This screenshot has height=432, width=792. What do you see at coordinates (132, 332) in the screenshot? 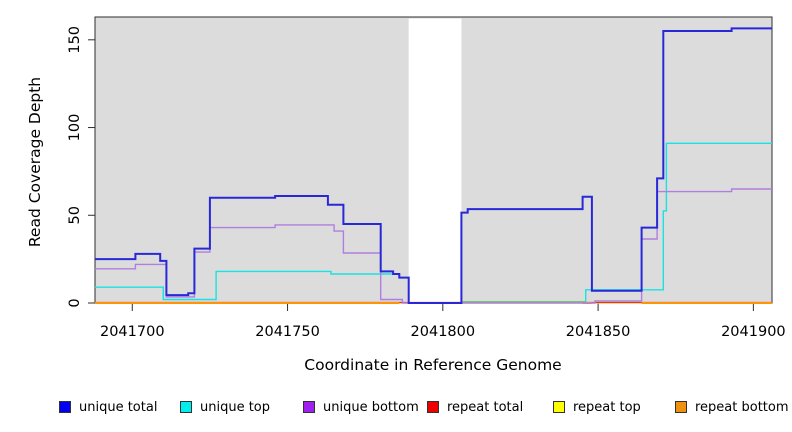
I see `x-tick-label: 2041700` at bounding box center [132, 332].